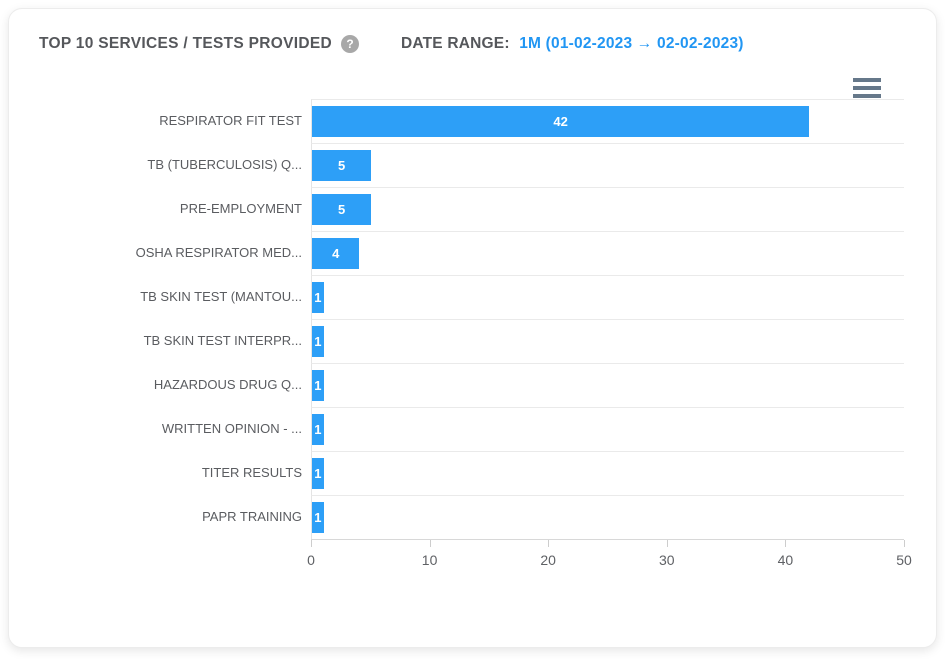  What do you see at coordinates (185, 43) in the screenshot?
I see `chart-title: TOP 10 SERVICES / TESTS PROVIDED` at bounding box center [185, 43].